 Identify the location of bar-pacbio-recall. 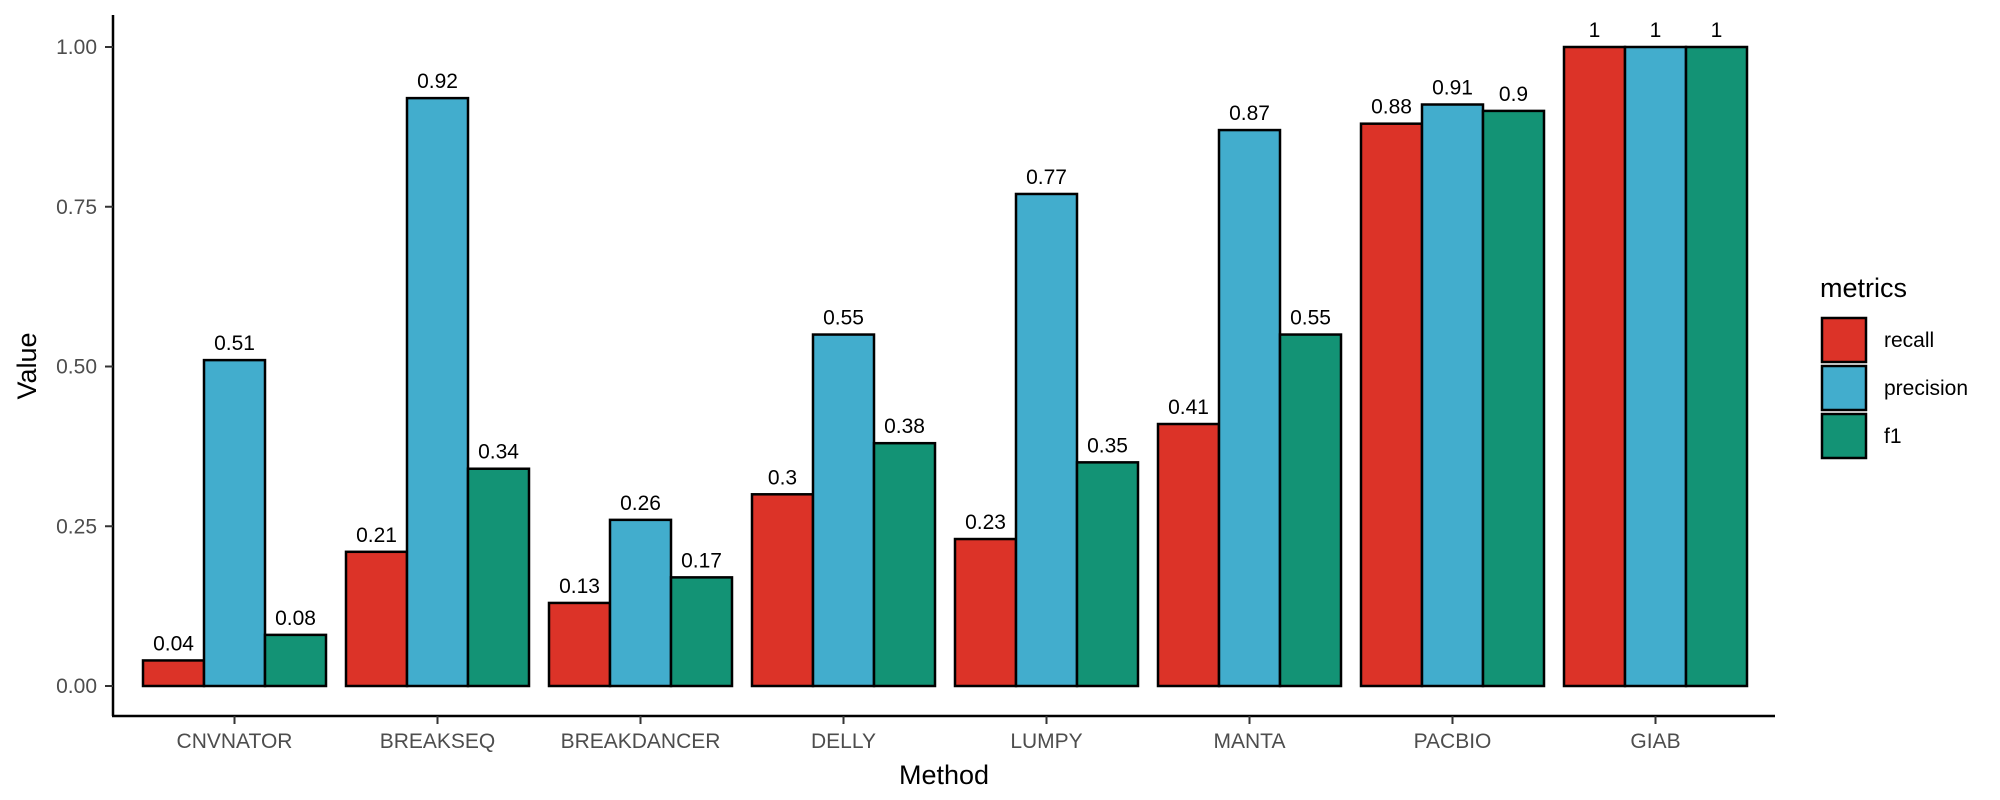
(1391, 405).